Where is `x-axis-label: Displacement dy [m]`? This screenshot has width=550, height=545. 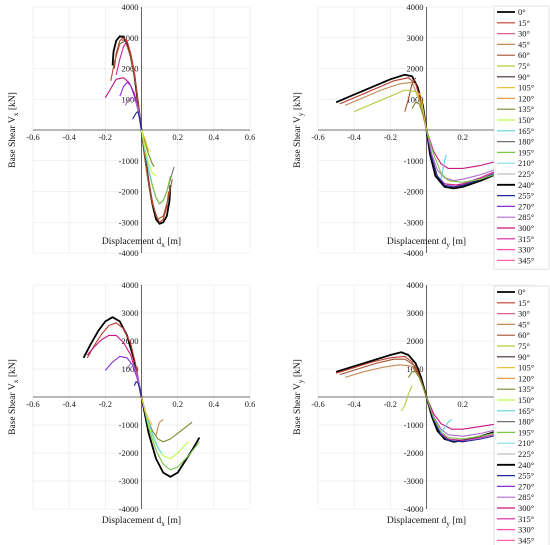
x-axis-label: Displacement dy [m] is located at coordinates (426, 243).